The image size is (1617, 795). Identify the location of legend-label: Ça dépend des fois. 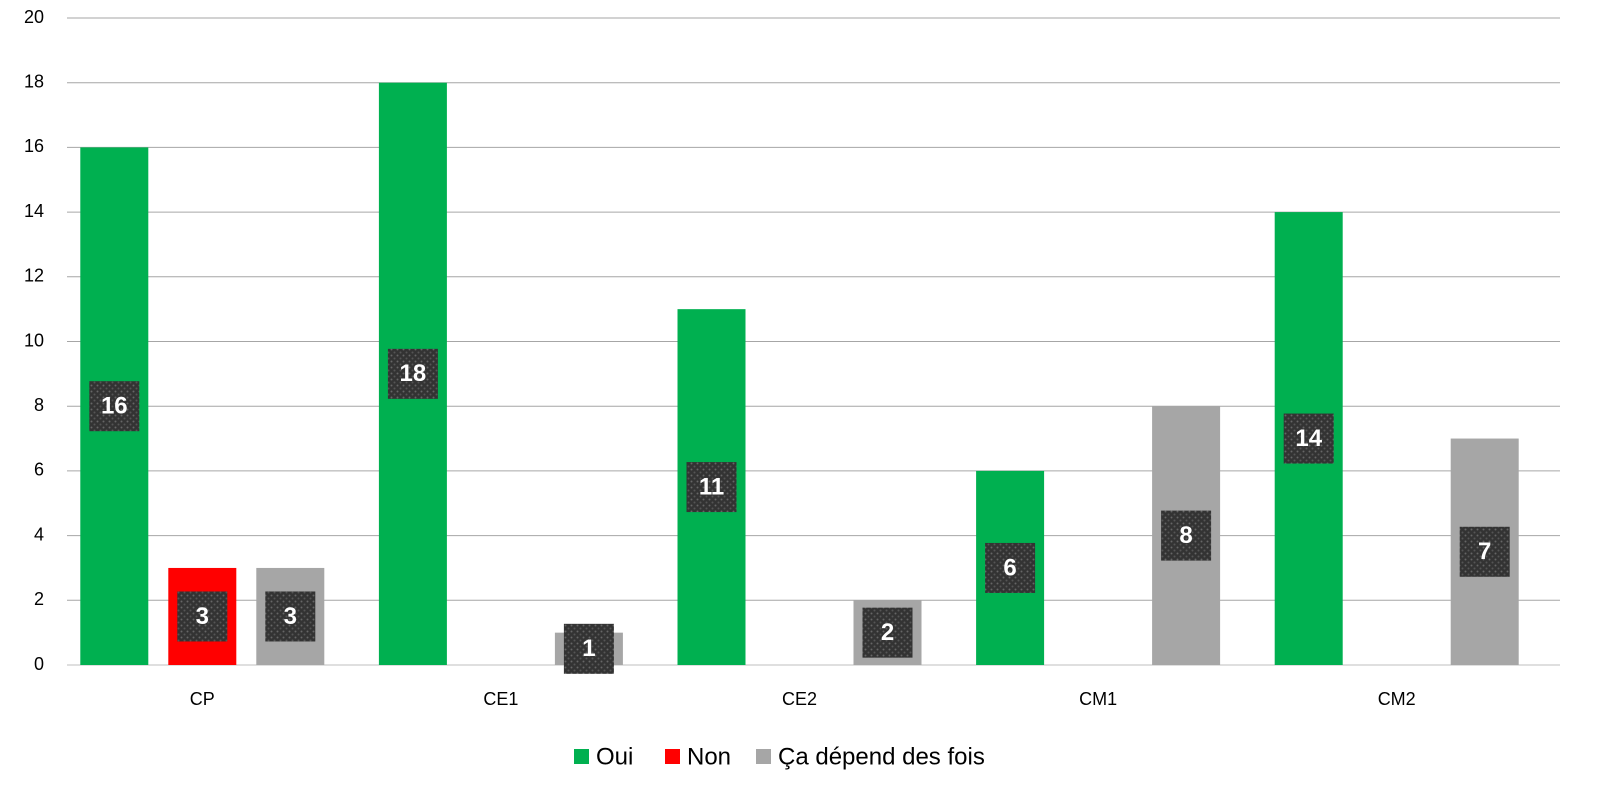
(881, 756).